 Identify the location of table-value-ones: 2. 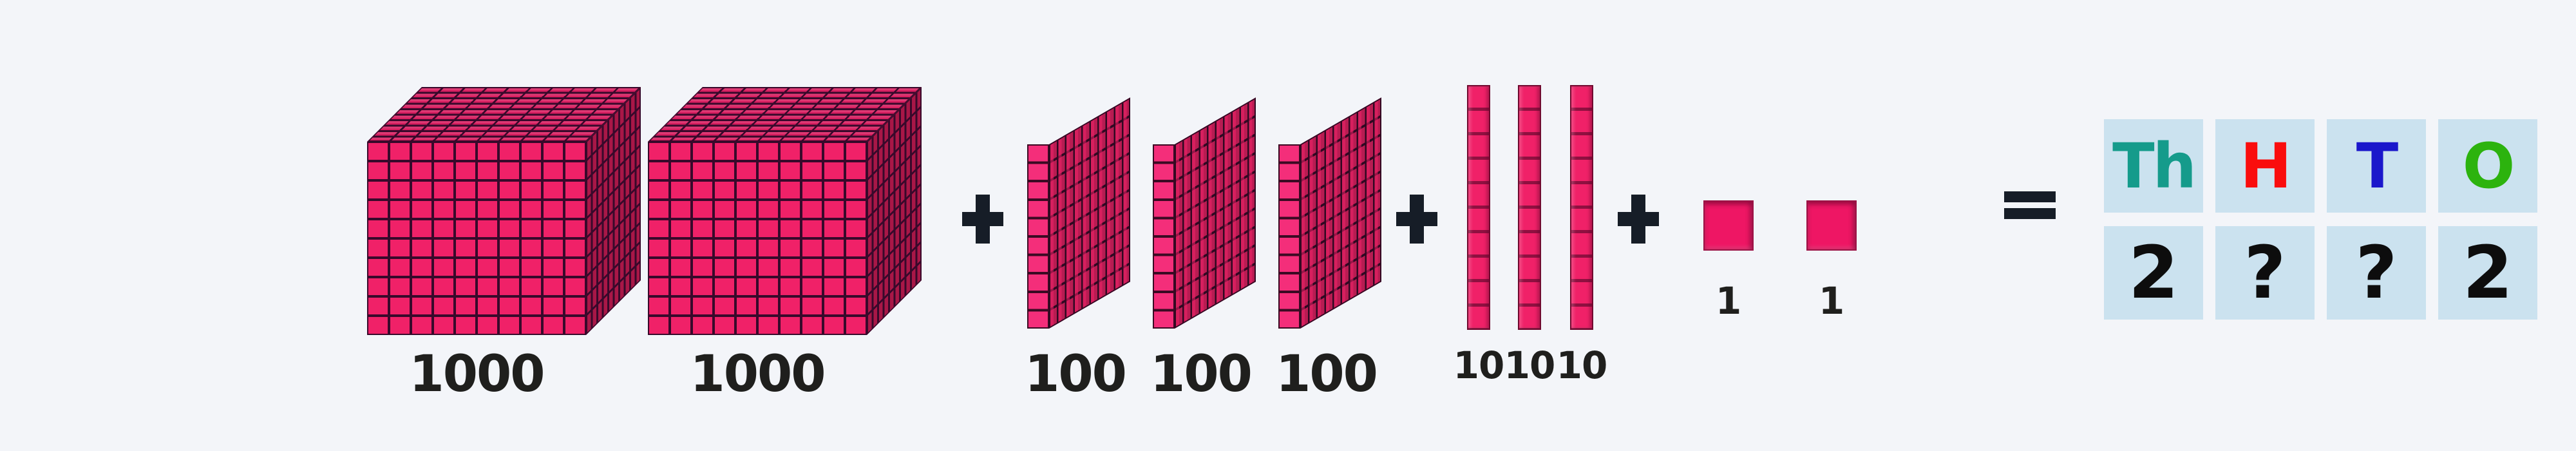
(2487, 273).